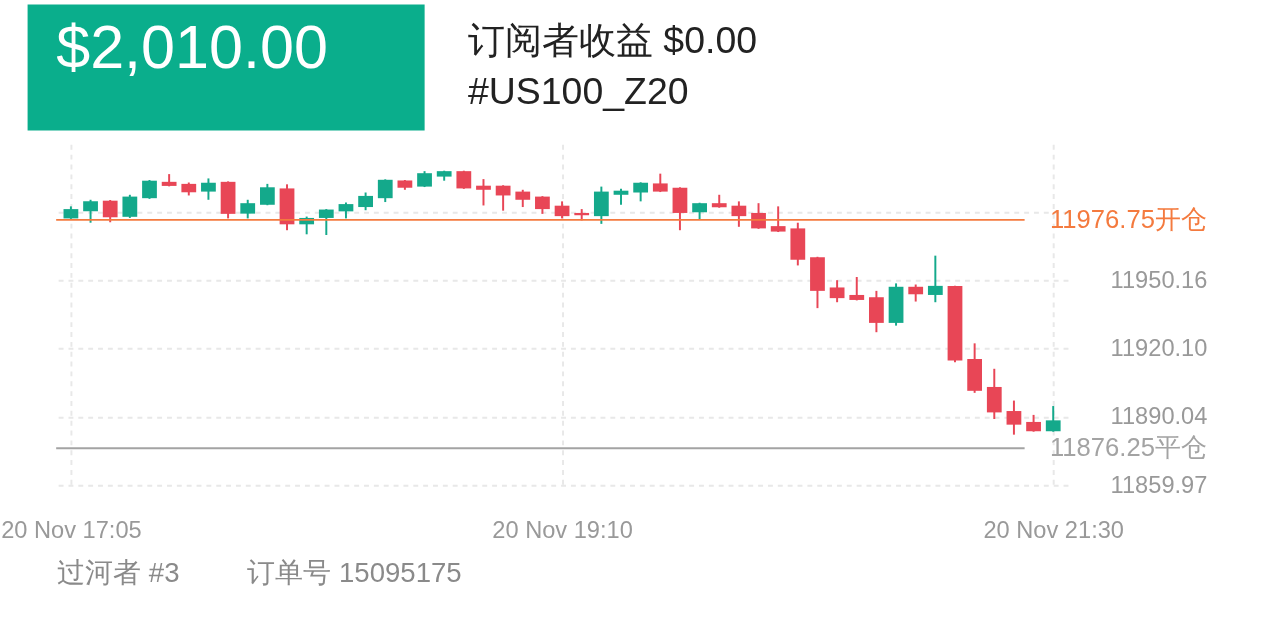  Describe the element at coordinates (612, 39) in the screenshot. I see `text: 订阅者收益 $0.00` at that location.